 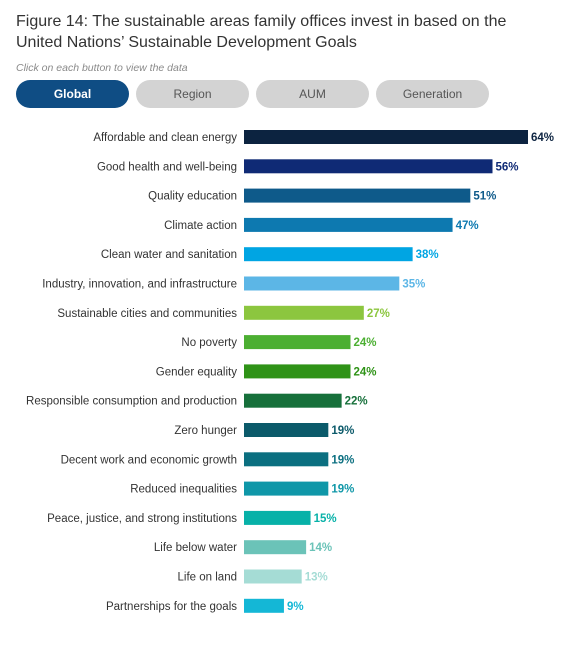 What do you see at coordinates (195, 548) in the screenshot?
I see `category-label: Life below water` at bounding box center [195, 548].